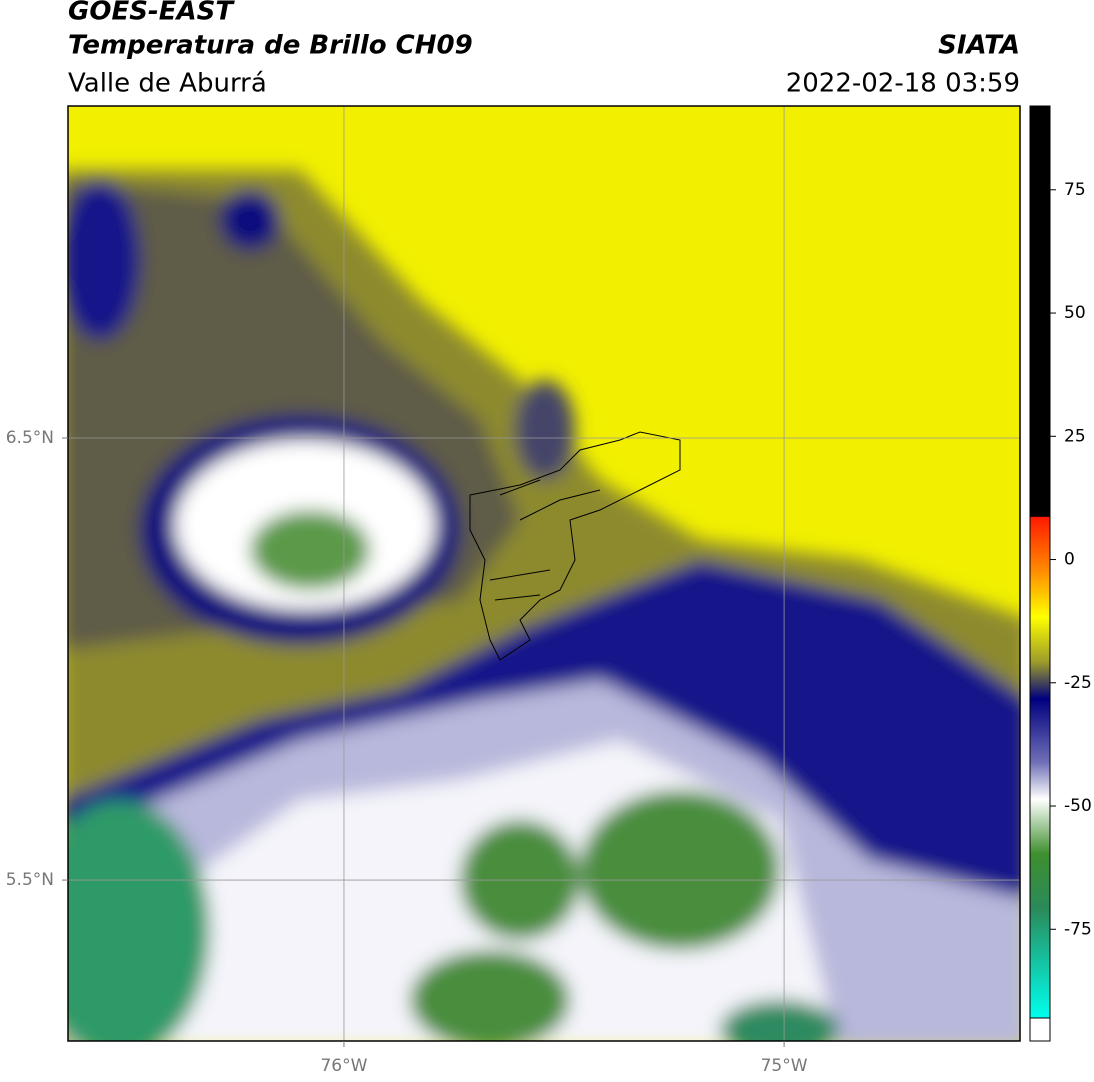 The image size is (1094, 1082). I want to click on title: GOES-EAST, so click(151, 13).